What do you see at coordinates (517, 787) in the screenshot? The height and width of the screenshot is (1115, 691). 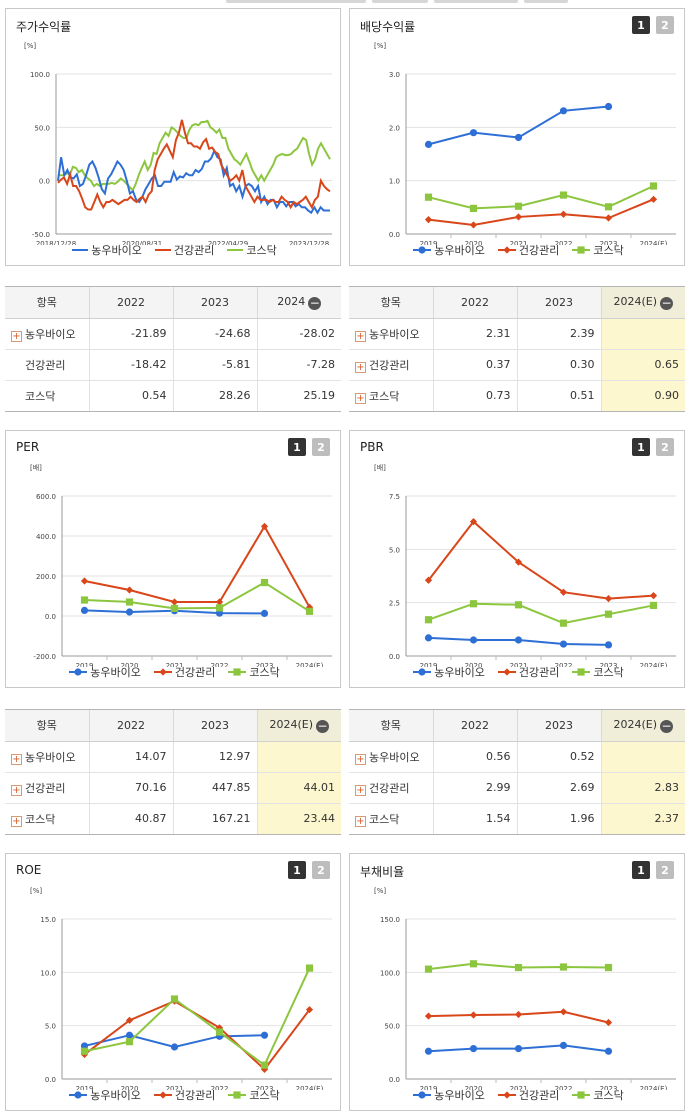 I see `table-row: + 건강관리 2.99 2.69 2.83` at bounding box center [517, 787].